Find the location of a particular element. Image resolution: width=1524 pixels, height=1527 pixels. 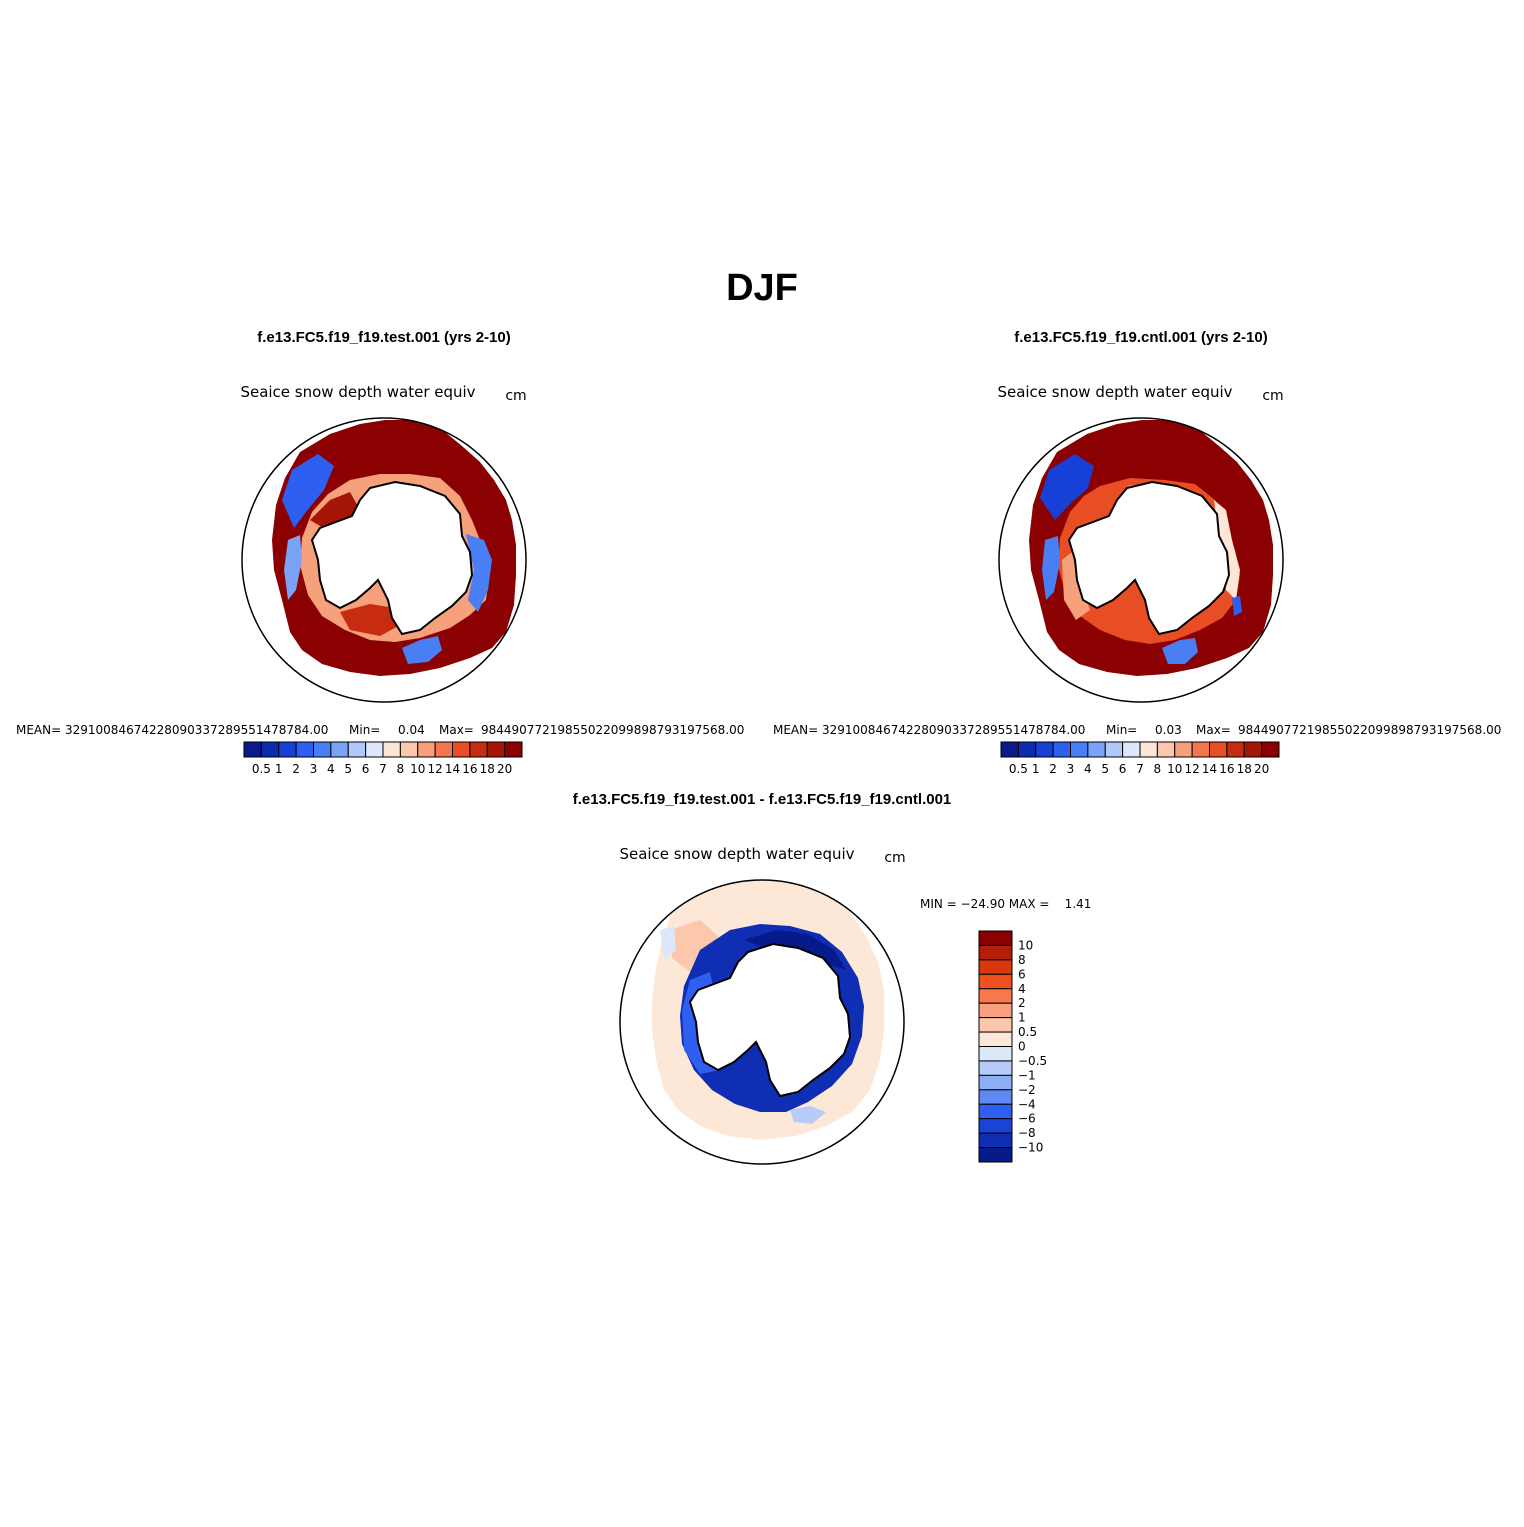

panel-cntl-map is located at coordinates (1141, 560).